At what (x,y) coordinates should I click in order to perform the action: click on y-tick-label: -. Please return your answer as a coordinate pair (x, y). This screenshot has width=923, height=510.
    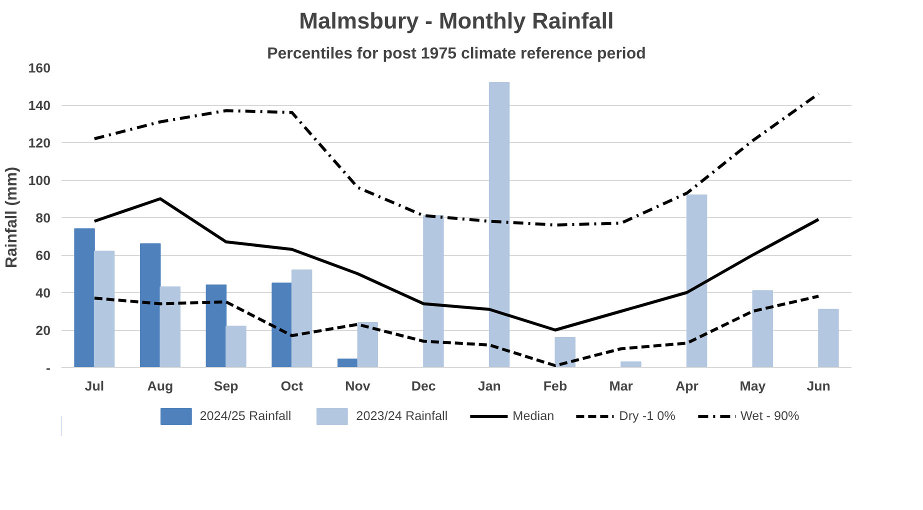
    Looking at the image, I should click on (48, 368).